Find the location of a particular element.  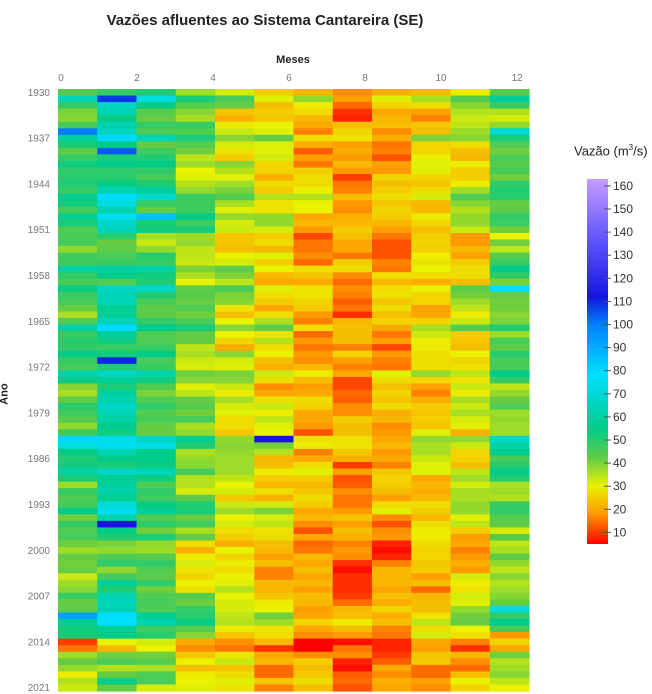

x-tick-4: 4 is located at coordinates (213, 78).